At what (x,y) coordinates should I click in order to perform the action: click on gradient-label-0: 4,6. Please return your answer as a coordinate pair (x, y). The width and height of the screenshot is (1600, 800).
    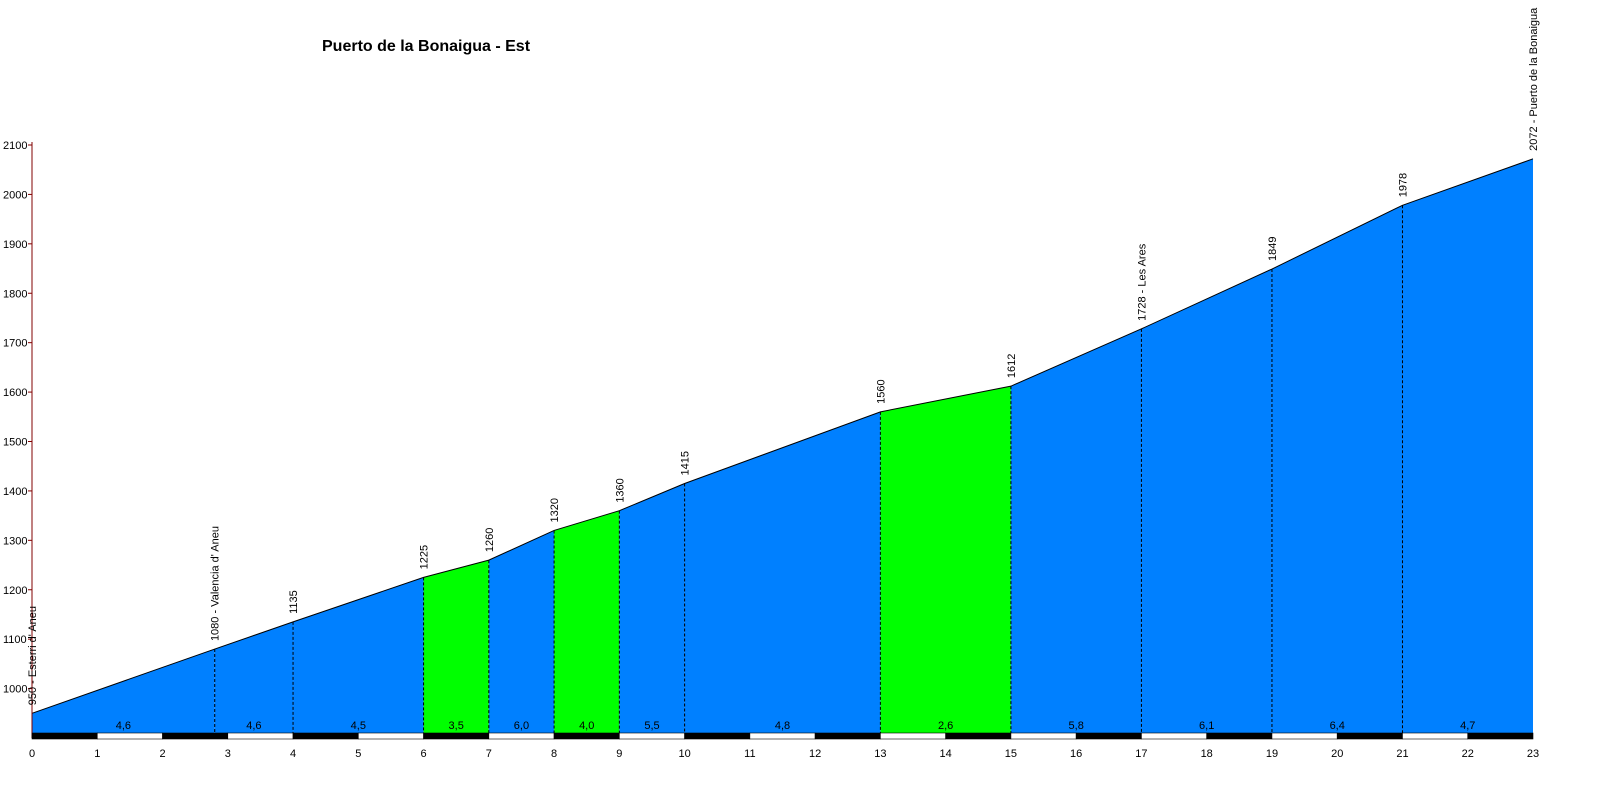
    Looking at the image, I should click on (123, 726).